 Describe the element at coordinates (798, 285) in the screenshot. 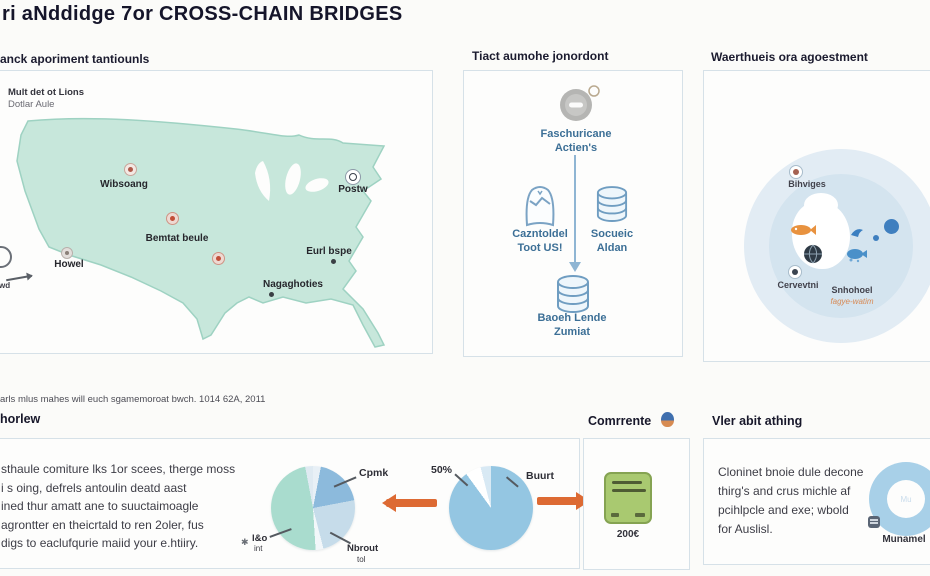

I see `ring-left-label: Cervevtni` at that location.